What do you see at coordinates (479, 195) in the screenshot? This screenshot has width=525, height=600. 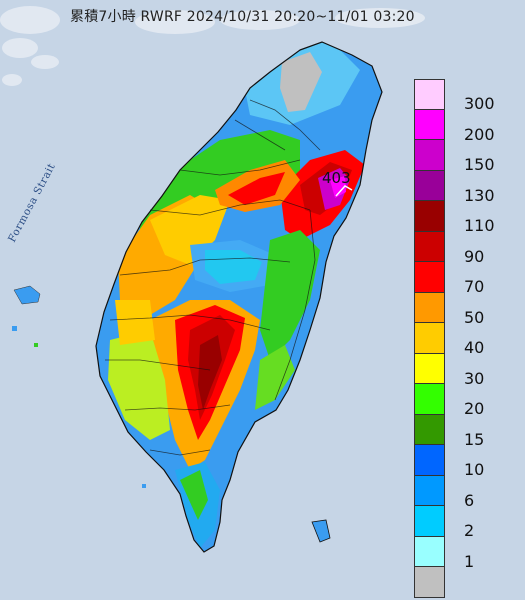 I see `legend-label: 130` at bounding box center [479, 195].